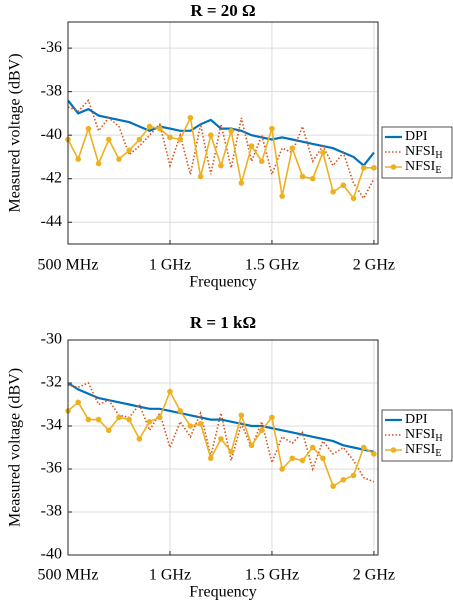 Image resolution: width=453 pixels, height=608 pixels. Describe the element at coordinates (51, 221) in the screenshot. I see `y-tick-label: -44` at that location.